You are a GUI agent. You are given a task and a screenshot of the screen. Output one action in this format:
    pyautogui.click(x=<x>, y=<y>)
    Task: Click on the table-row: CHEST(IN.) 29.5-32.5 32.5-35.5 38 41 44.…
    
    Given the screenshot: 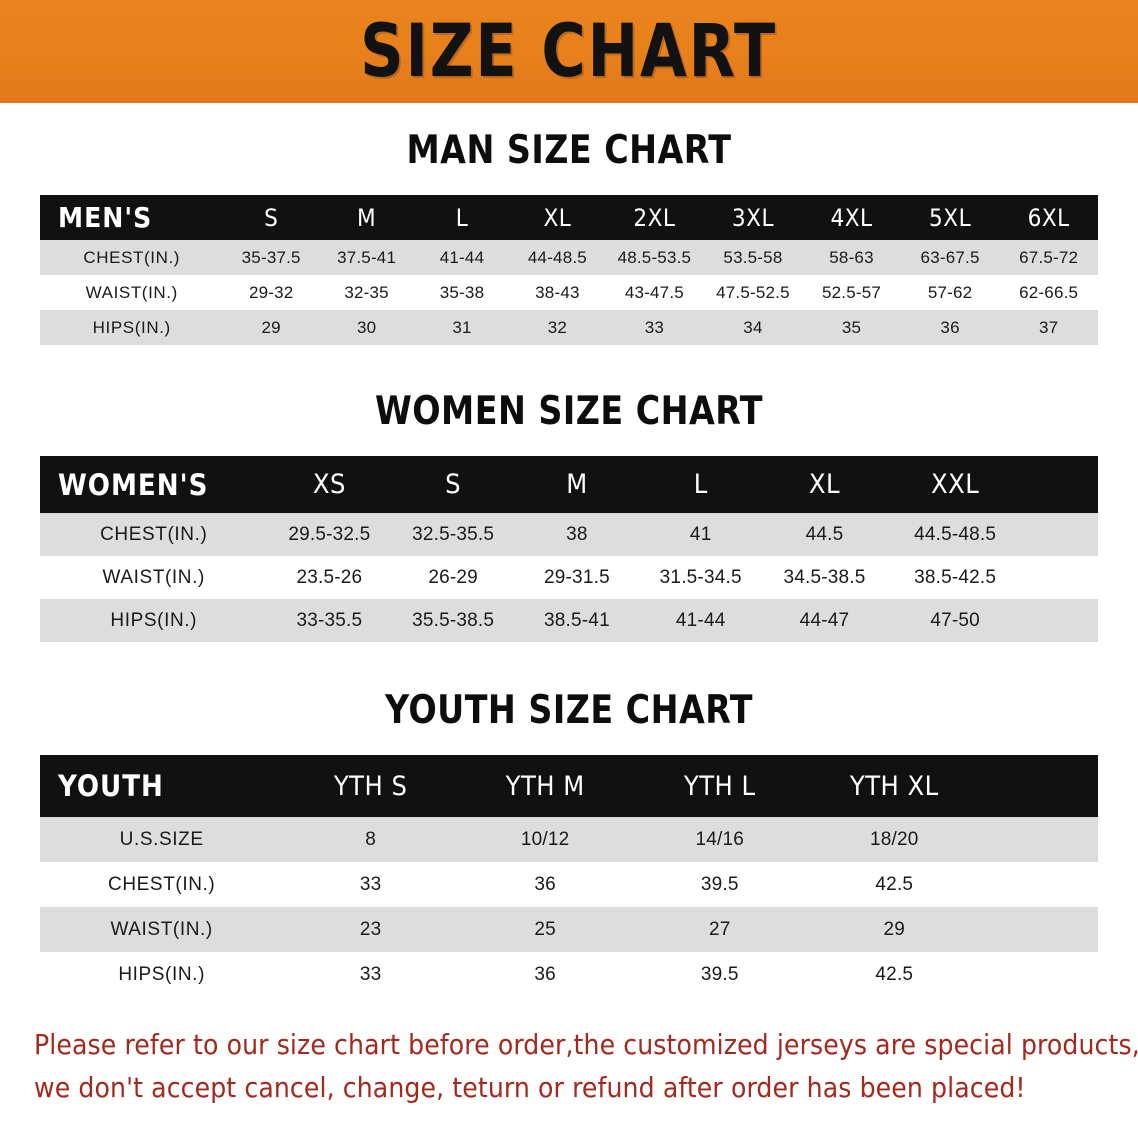 What is the action you would take?
    pyautogui.click(x=569, y=534)
    